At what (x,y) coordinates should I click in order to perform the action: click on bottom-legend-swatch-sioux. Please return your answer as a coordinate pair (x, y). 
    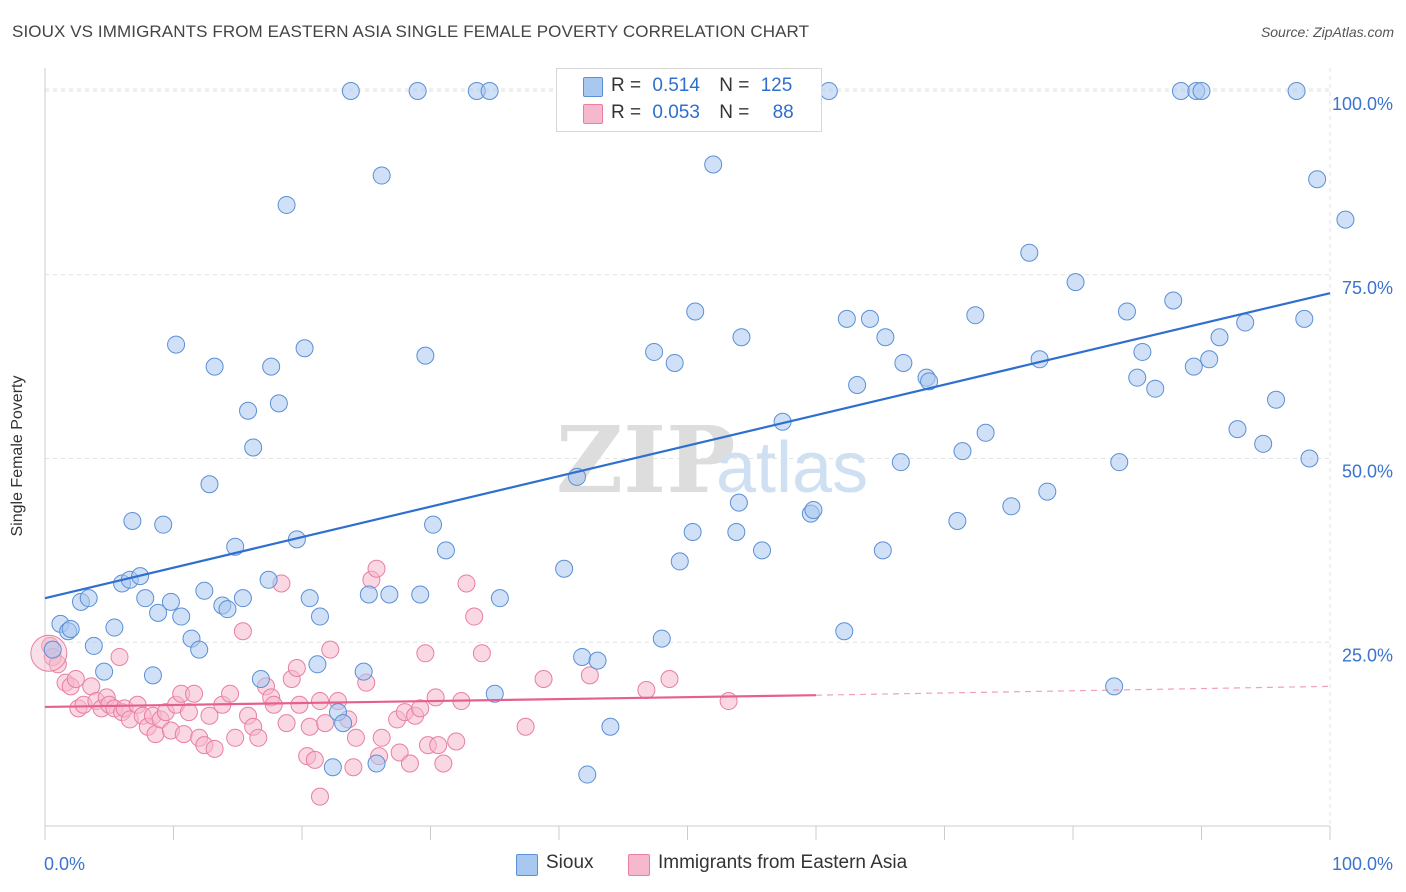
    Looking at the image, I should click on (527, 865).